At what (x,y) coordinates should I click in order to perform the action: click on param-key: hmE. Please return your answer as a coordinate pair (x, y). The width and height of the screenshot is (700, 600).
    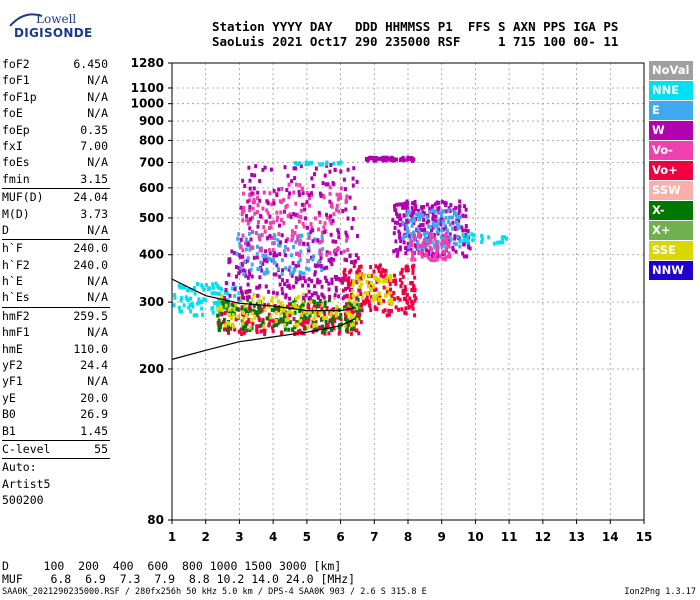
    Looking at the image, I should click on (12, 348).